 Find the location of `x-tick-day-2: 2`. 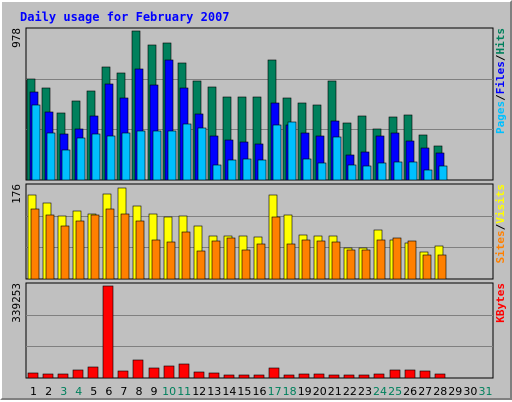

x-tick-day-2: 2 is located at coordinates (48, 391).